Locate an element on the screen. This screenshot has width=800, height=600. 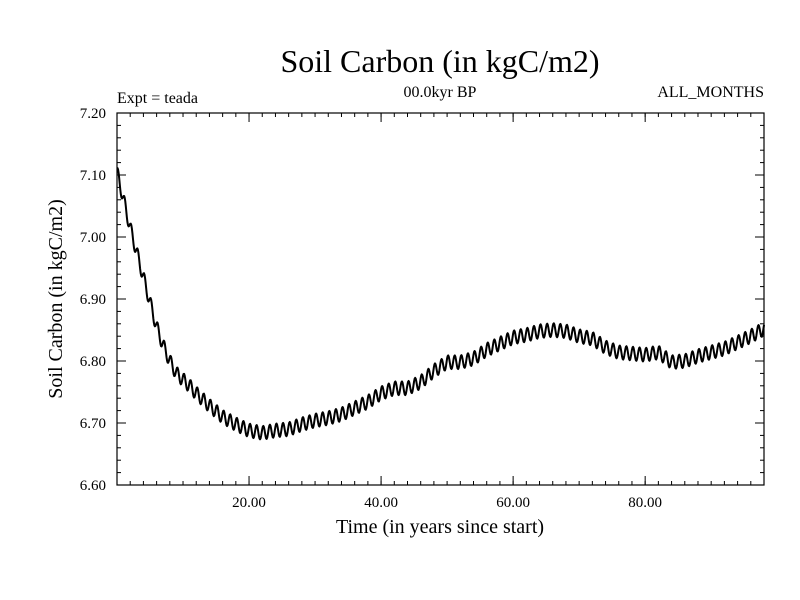
x-tick-label: 40.00 is located at coordinates (381, 503).